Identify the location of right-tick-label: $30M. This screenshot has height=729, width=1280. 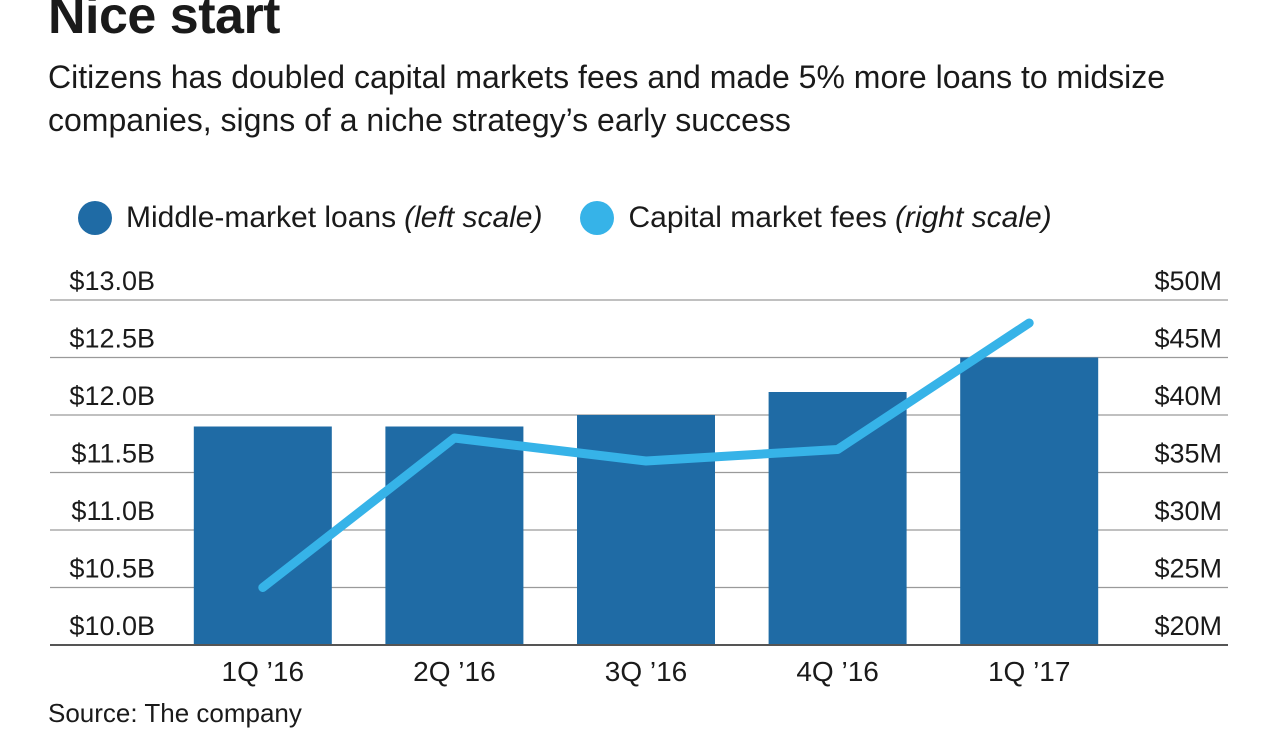
(1188, 511).